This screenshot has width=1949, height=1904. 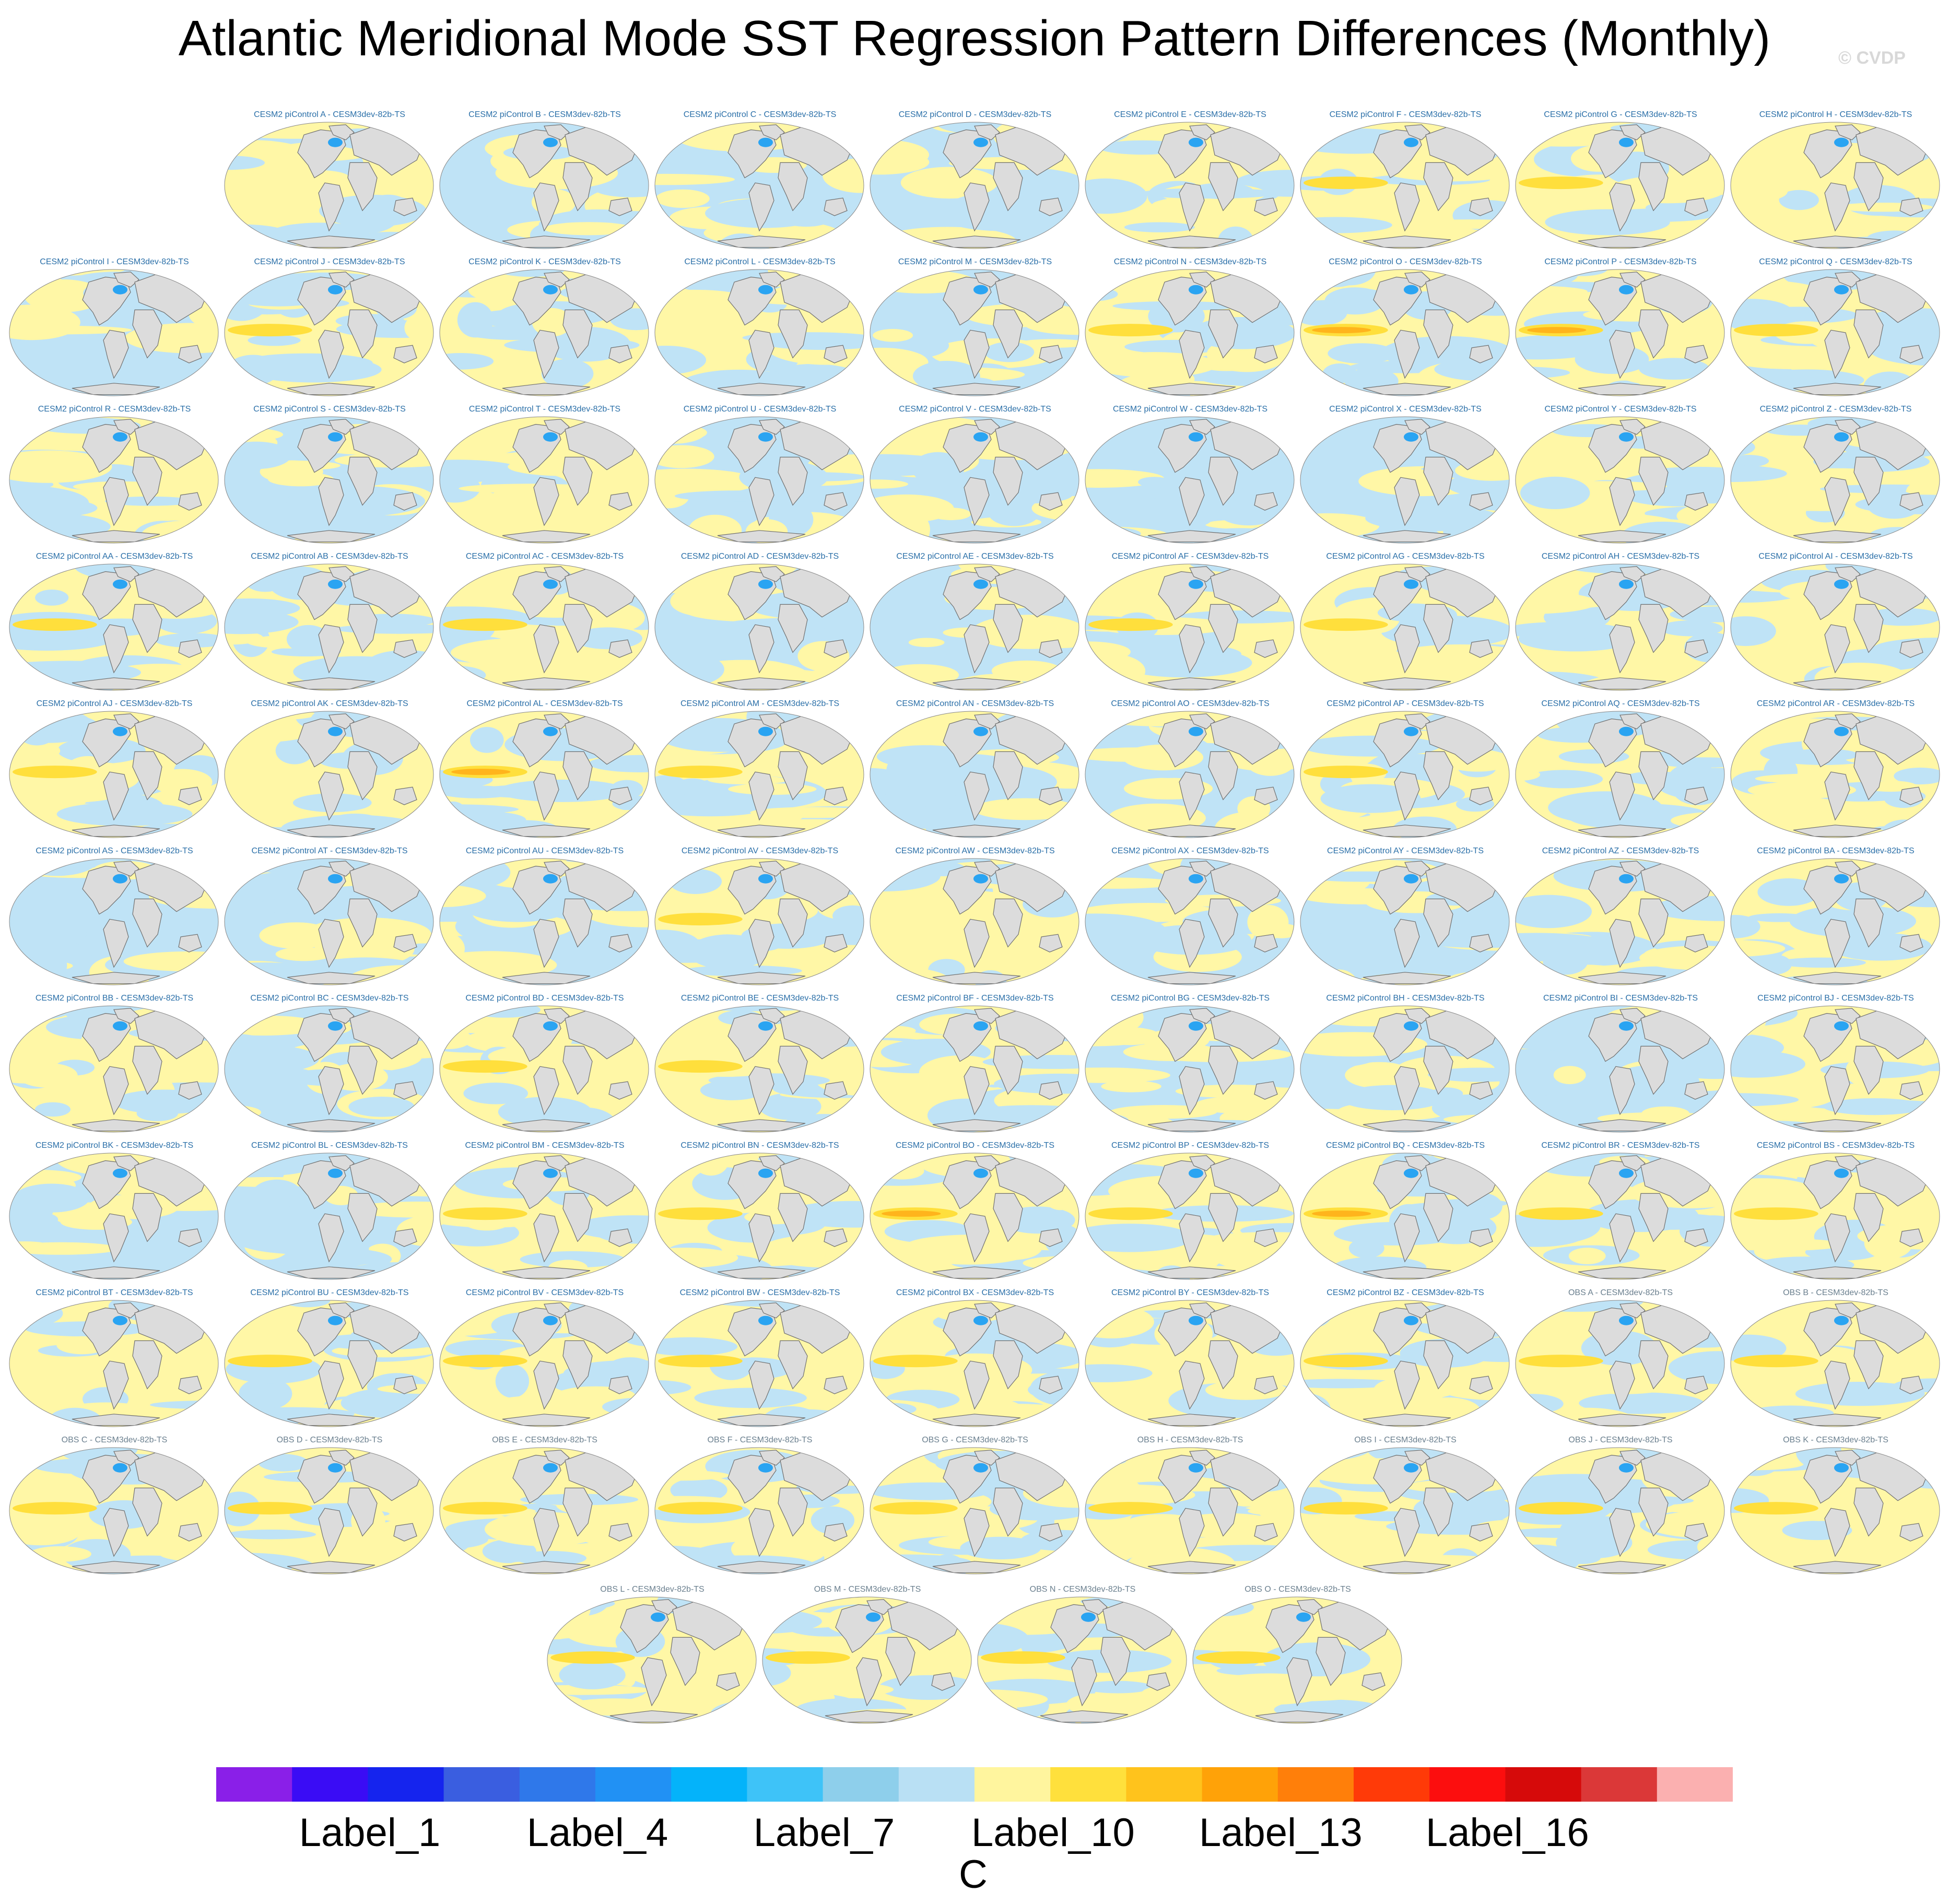 What do you see at coordinates (1620, 1505) in the screenshot?
I see `map-panel: OBS J - CESM3dev-82b-TS` at bounding box center [1620, 1505].